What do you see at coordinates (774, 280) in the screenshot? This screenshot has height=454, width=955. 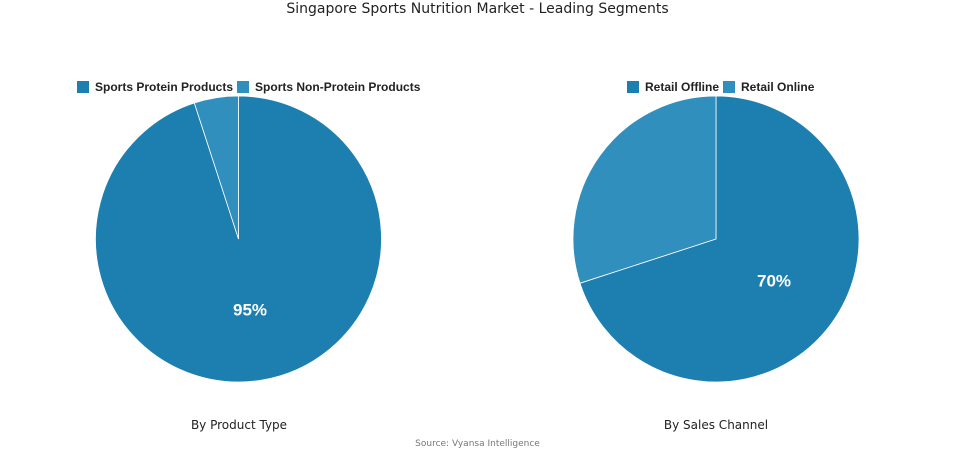 I see `pie-2-data-label: 70%` at bounding box center [774, 280].